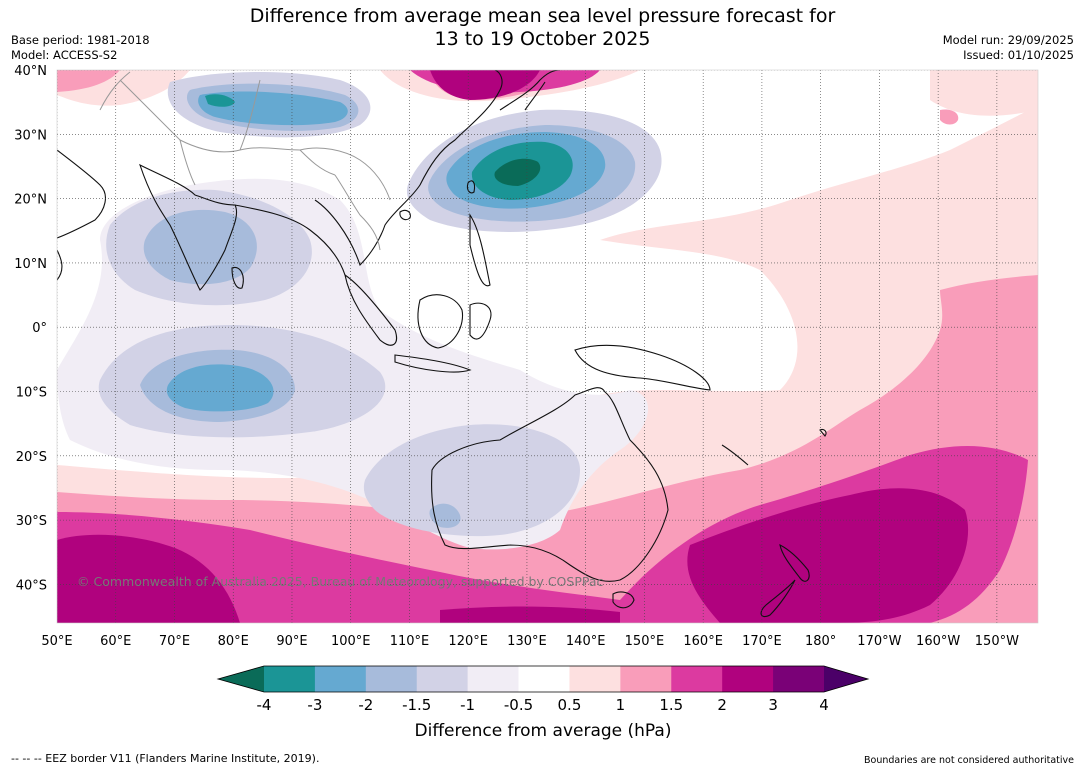  I want to click on border-lines, so click(245, 161).